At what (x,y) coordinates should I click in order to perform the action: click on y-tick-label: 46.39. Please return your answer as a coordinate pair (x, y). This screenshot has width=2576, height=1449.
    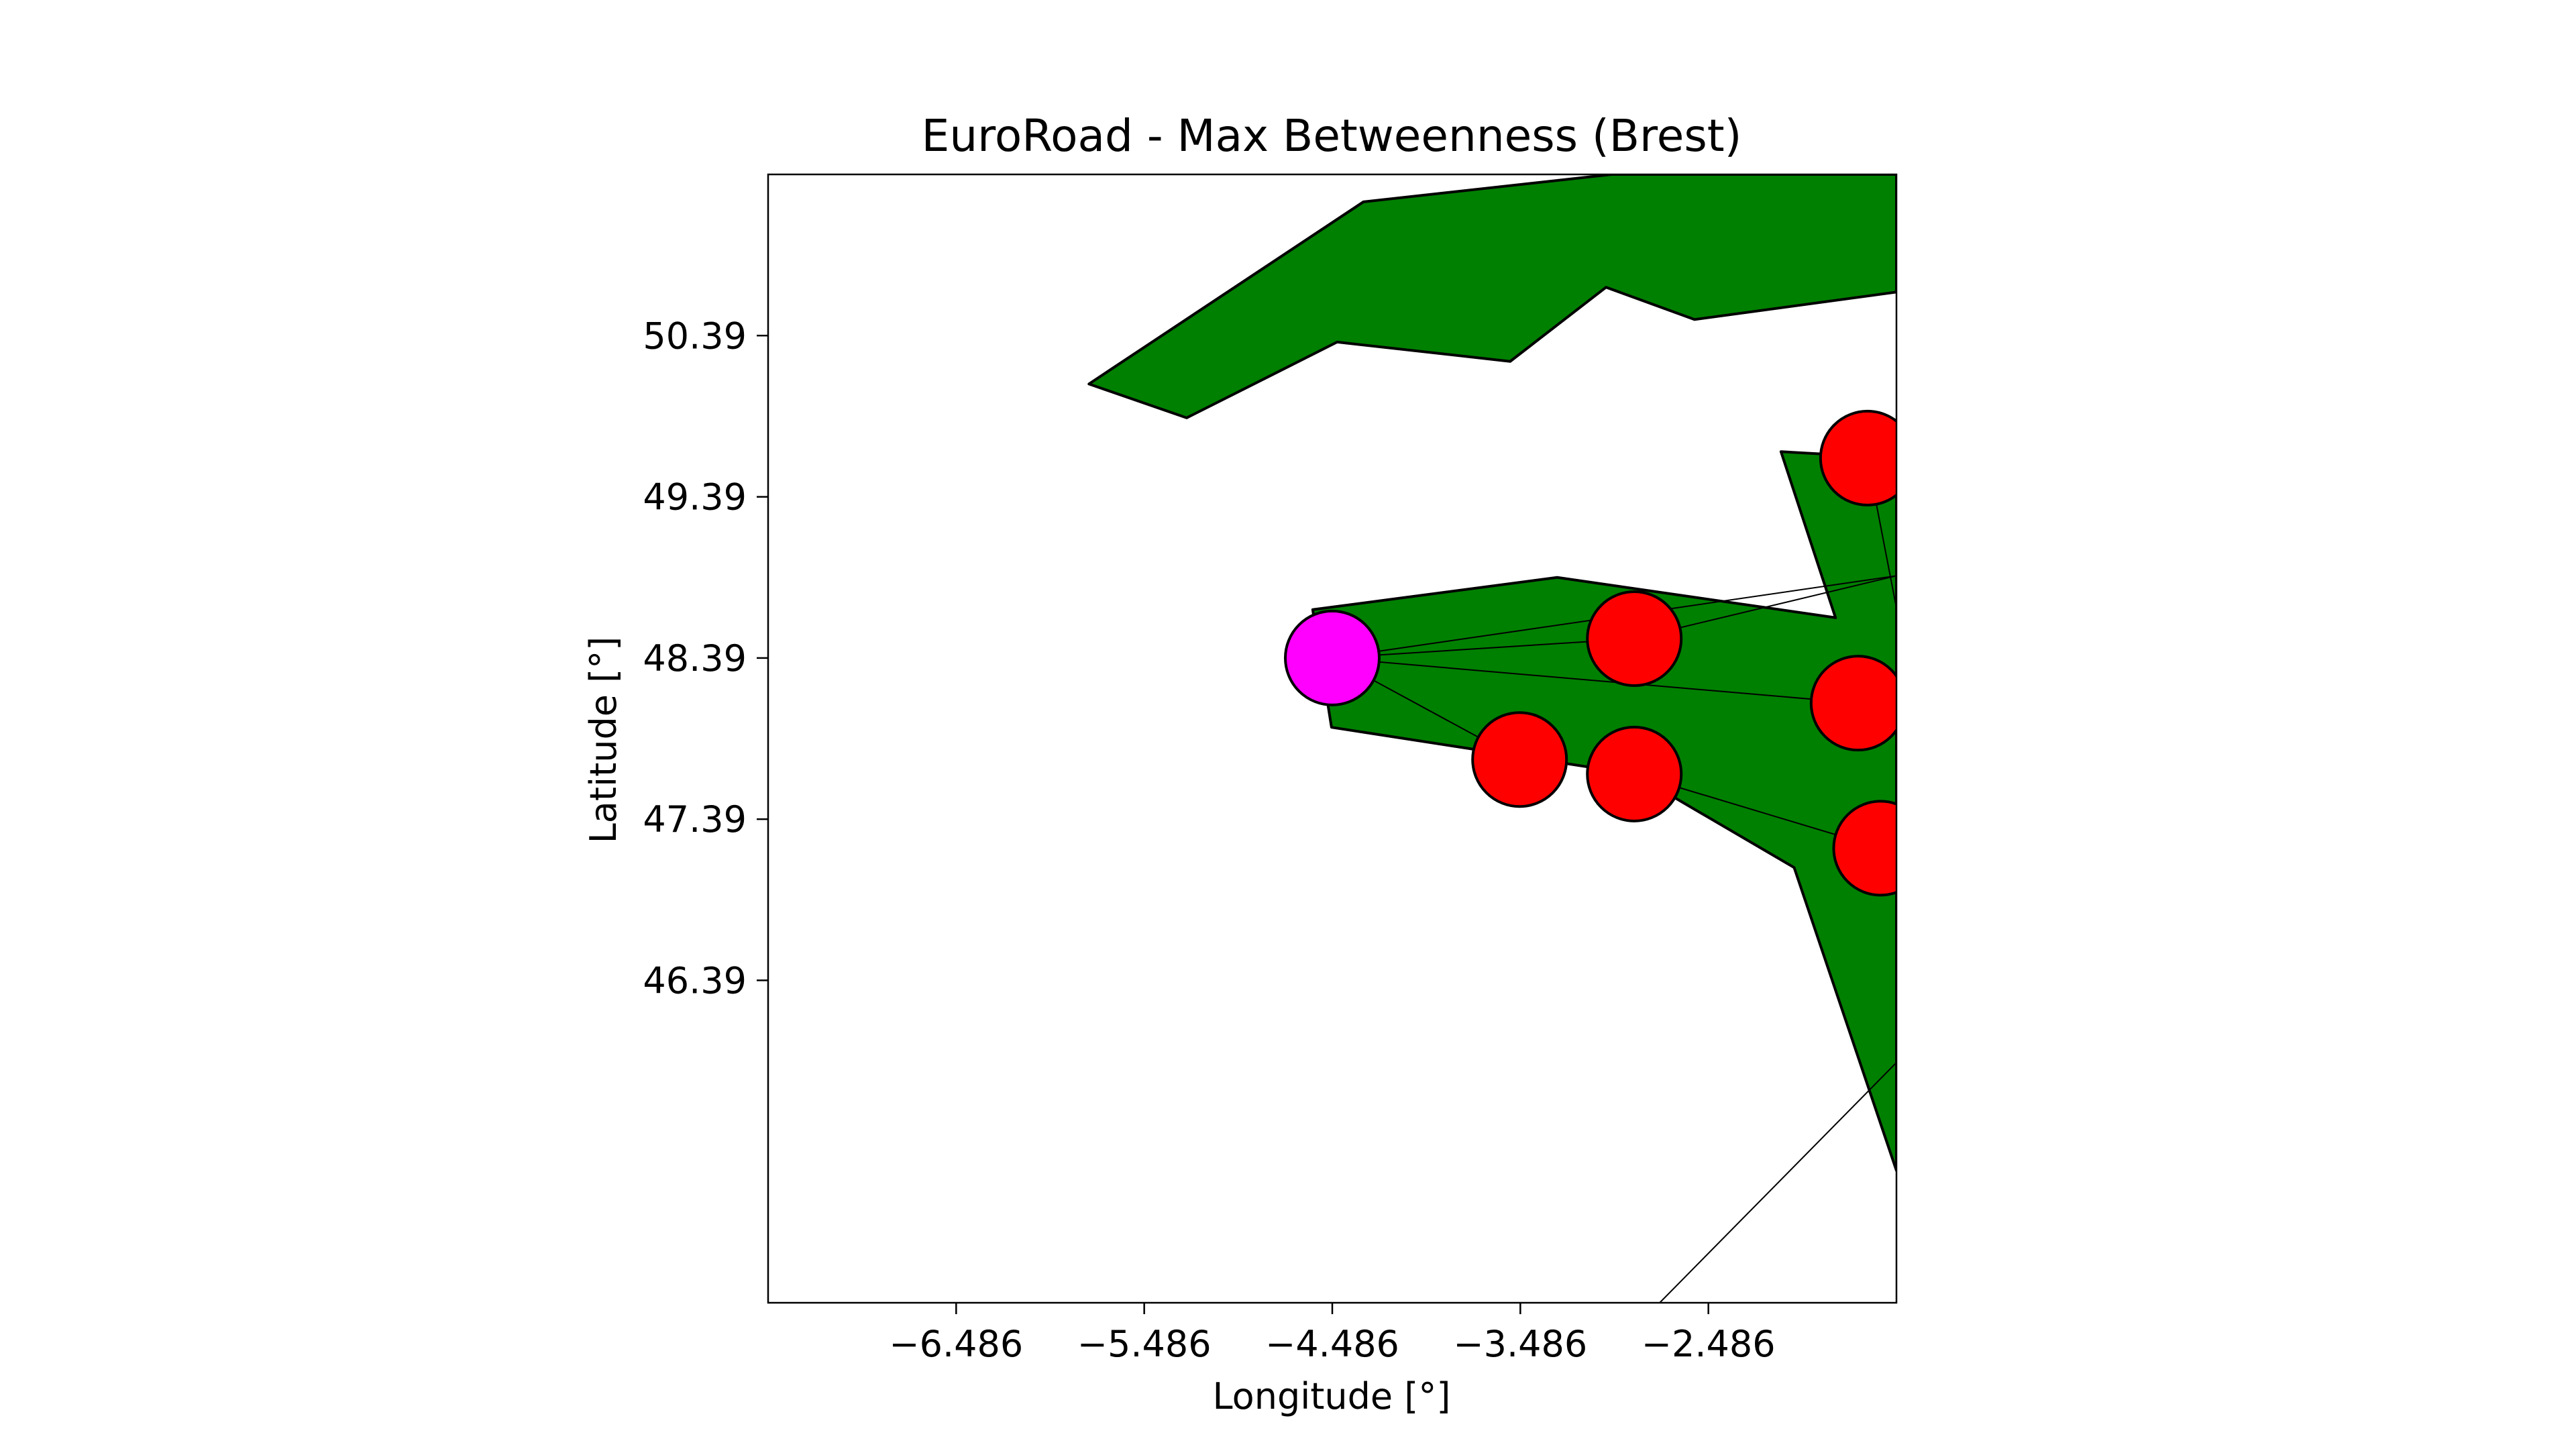
    Looking at the image, I should click on (695, 980).